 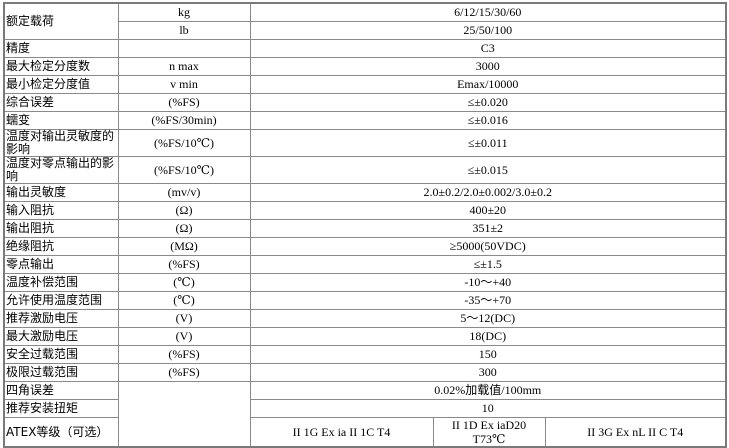 What do you see at coordinates (61, 336) in the screenshot?
I see `row-label: 最大激励电压` at bounding box center [61, 336].